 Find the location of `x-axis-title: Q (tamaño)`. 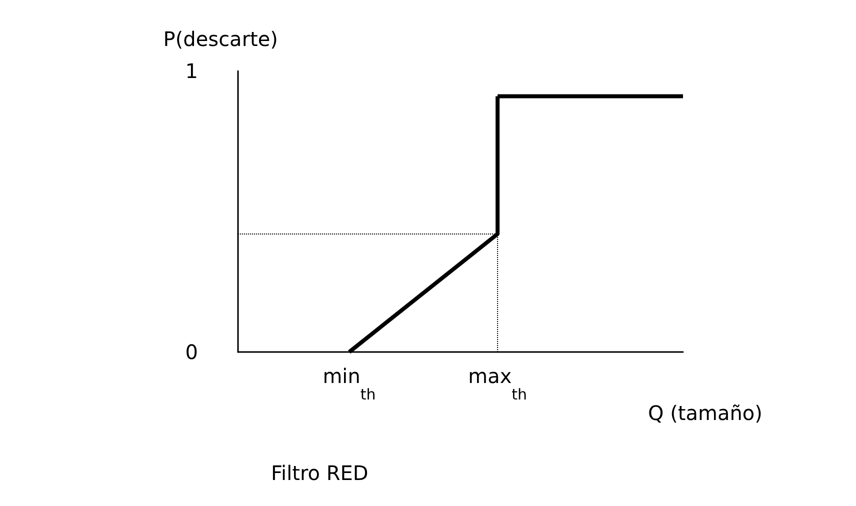

x-axis-title: Q (tamaño) is located at coordinates (705, 413).